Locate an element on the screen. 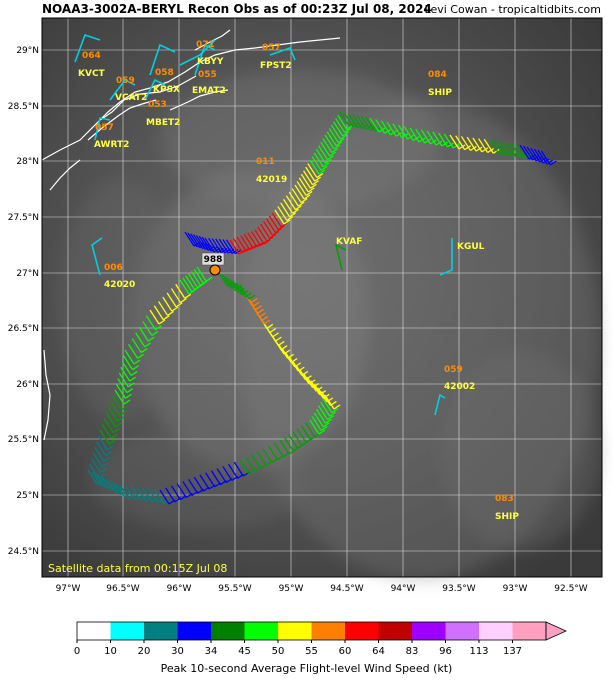 This screenshot has height=680, width=613. lat-label: 29°N is located at coordinates (27, 51).